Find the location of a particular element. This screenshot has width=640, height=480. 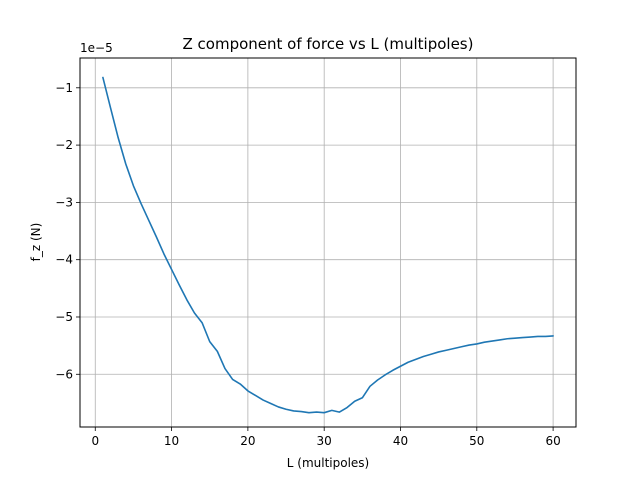

y-axis-offset-label: 1e−5 is located at coordinates (96, 48).